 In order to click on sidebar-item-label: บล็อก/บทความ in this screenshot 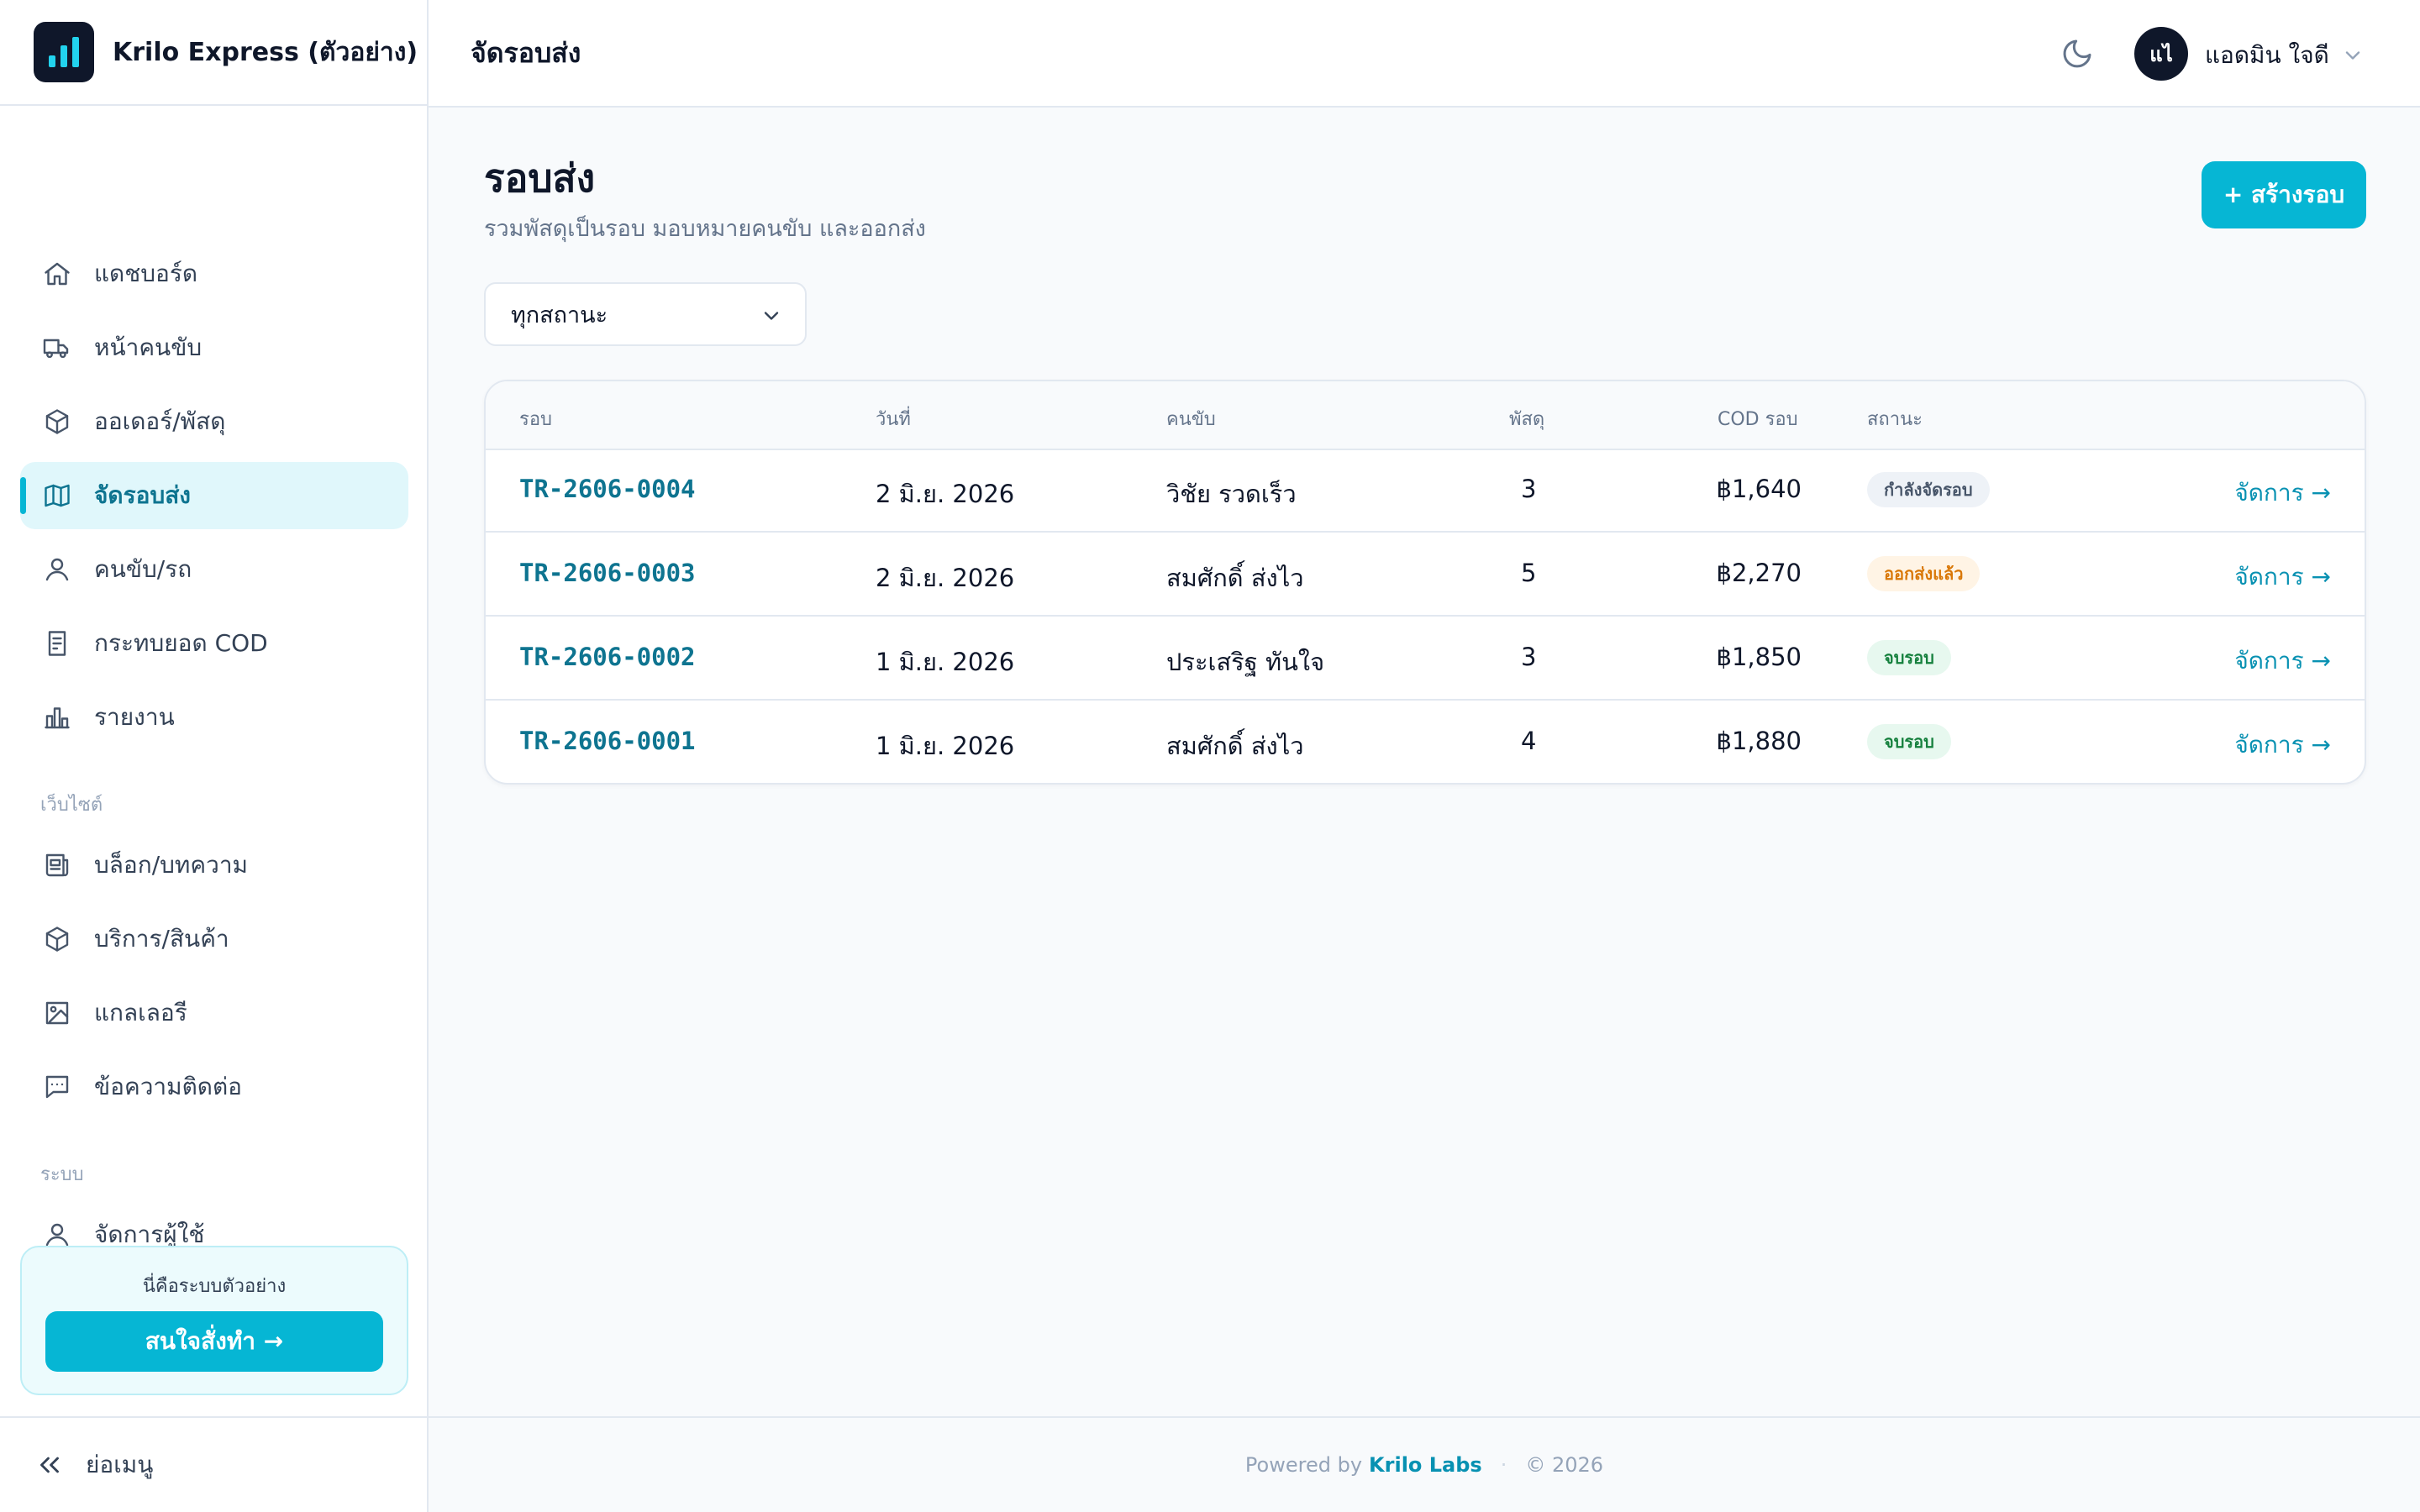, I will do `click(171, 865)`.